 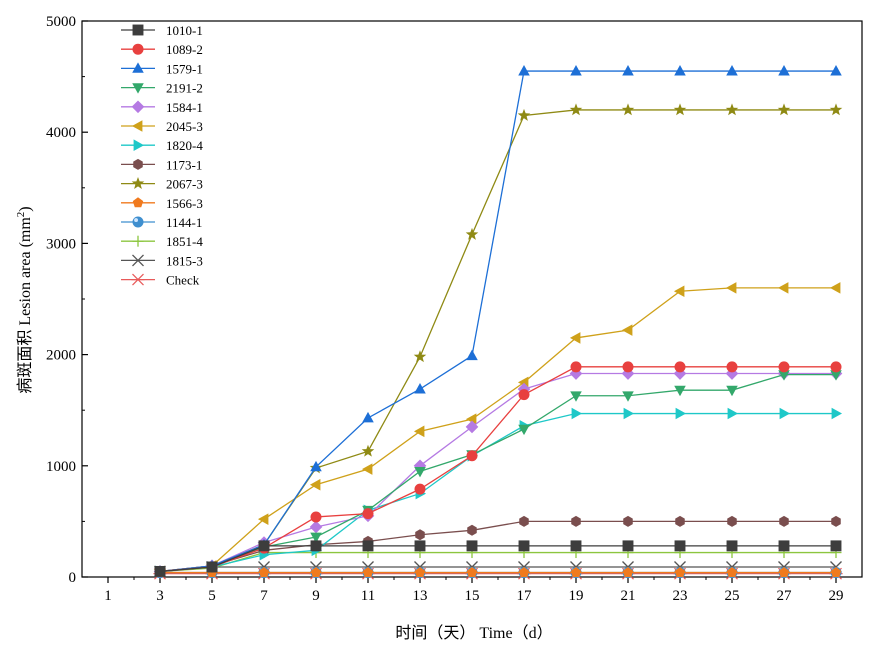 What do you see at coordinates (184, 30) in the screenshot?
I see `legend-label: 1010-1` at bounding box center [184, 30].